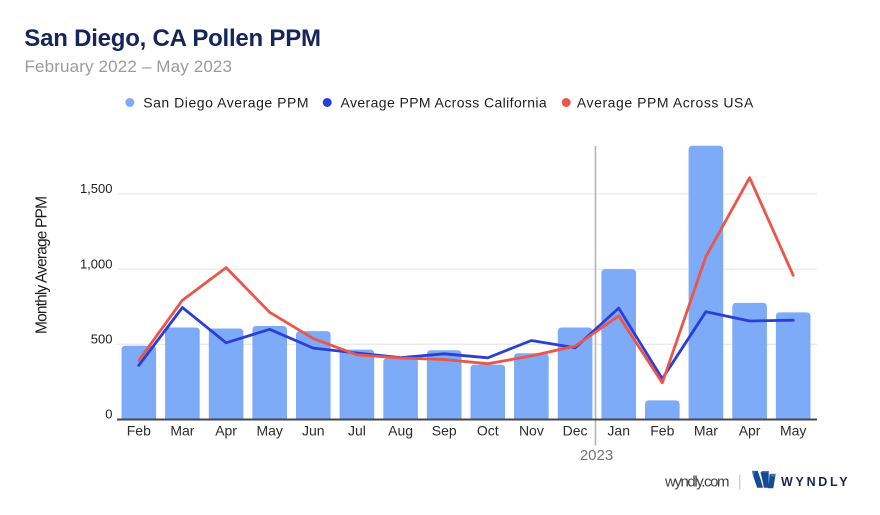 Image resolution: width=880 pixels, height=515 pixels. Describe the element at coordinates (596, 455) in the screenshot. I see `svg-text: 2023` at that location.